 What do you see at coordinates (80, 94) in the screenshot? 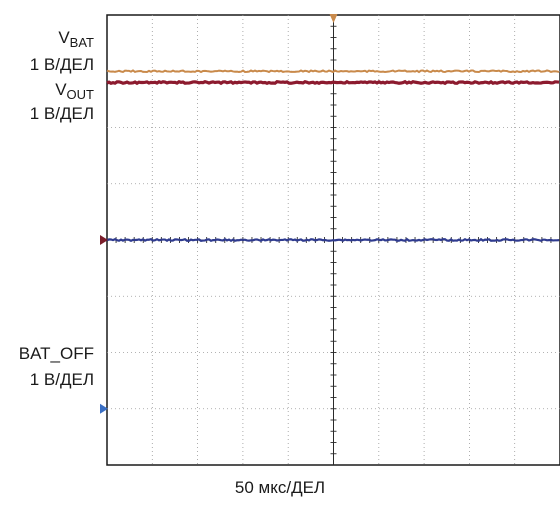
I see `vout-name-sub: OUT` at bounding box center [80, 94].